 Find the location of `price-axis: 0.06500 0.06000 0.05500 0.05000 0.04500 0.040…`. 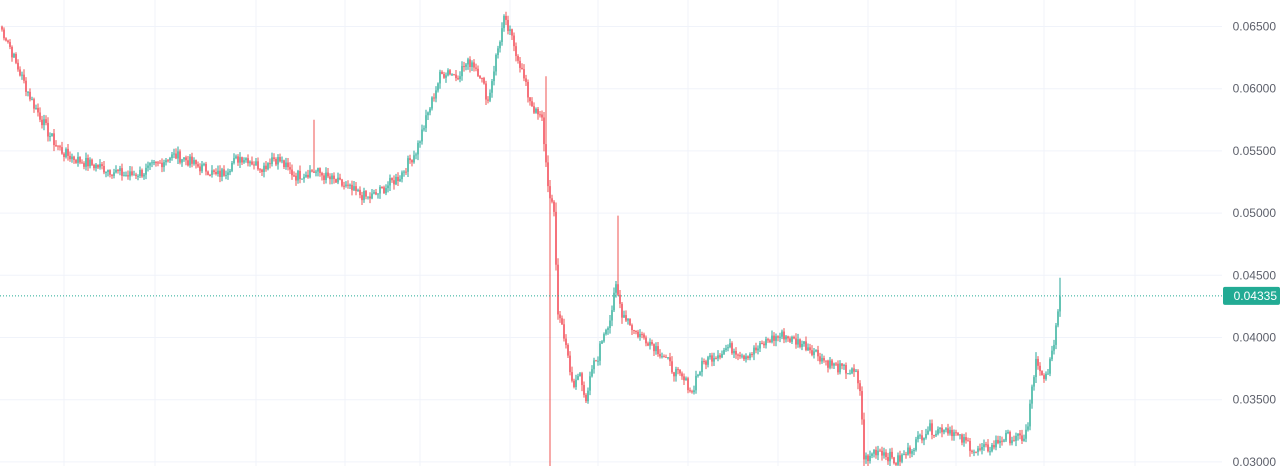

price-axis: 0.06500 0.06000 0.05500 0.05000 0.04500 0.040… is located at coordinates (1251, 242).